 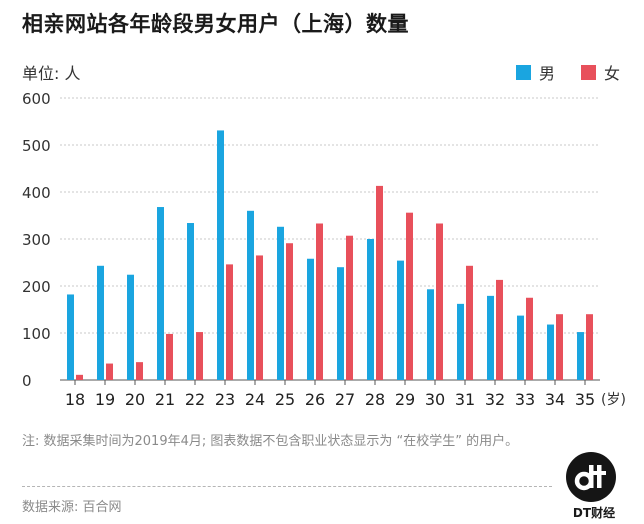 What do you see at coordinates (523, 72) in the screenshot?
I see `legend-swatch-male` at bounding box center [523, 72].